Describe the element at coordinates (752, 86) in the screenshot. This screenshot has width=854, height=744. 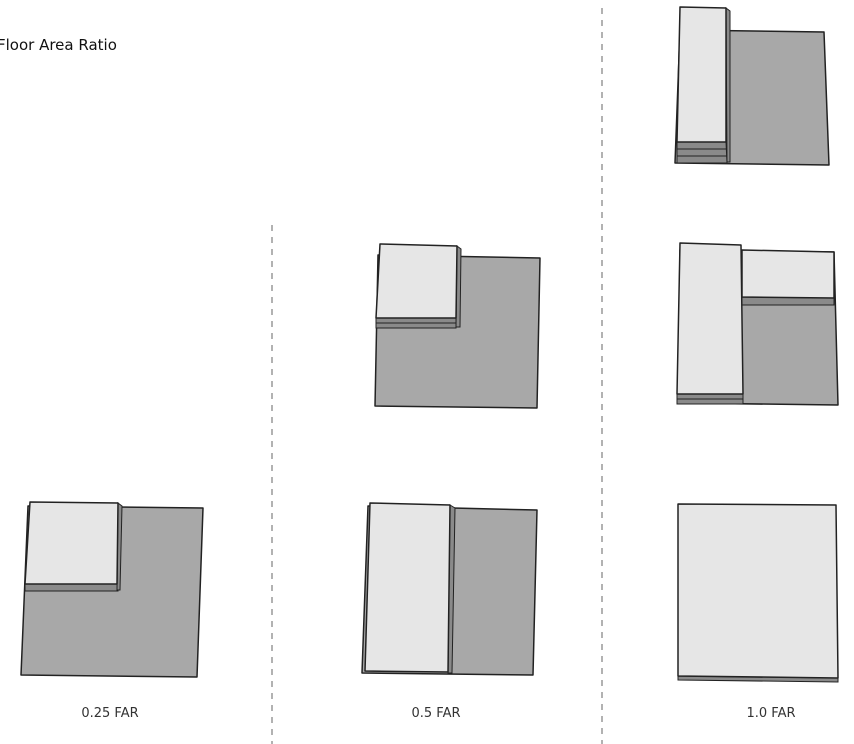
I see `lot-10-top` at that location.